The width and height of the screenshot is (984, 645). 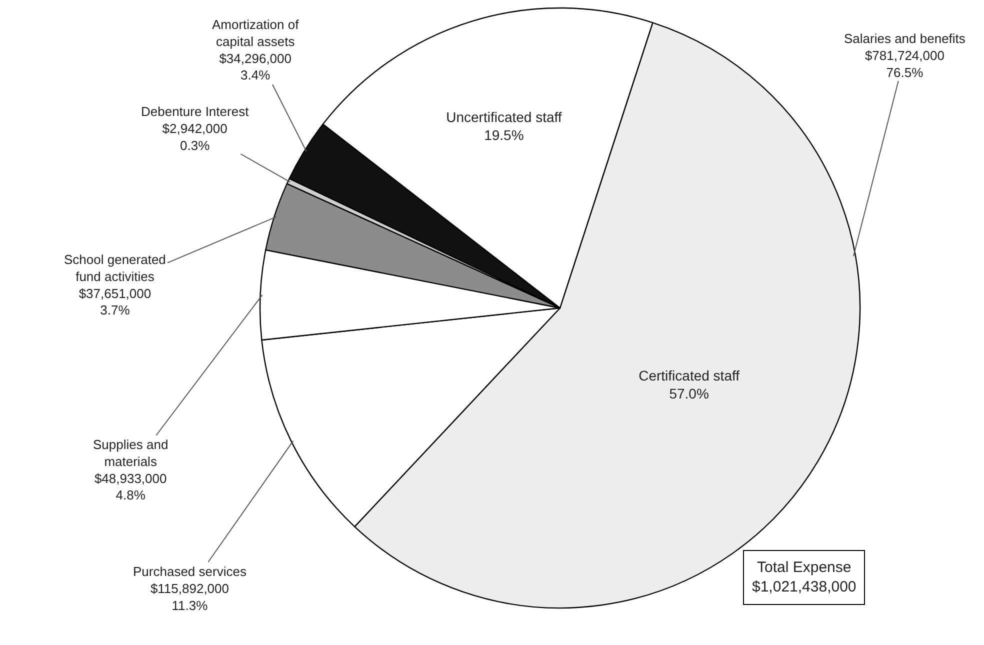 I want to click on data-label: $34,296,000 3.4%, so click(x=255, y=66).